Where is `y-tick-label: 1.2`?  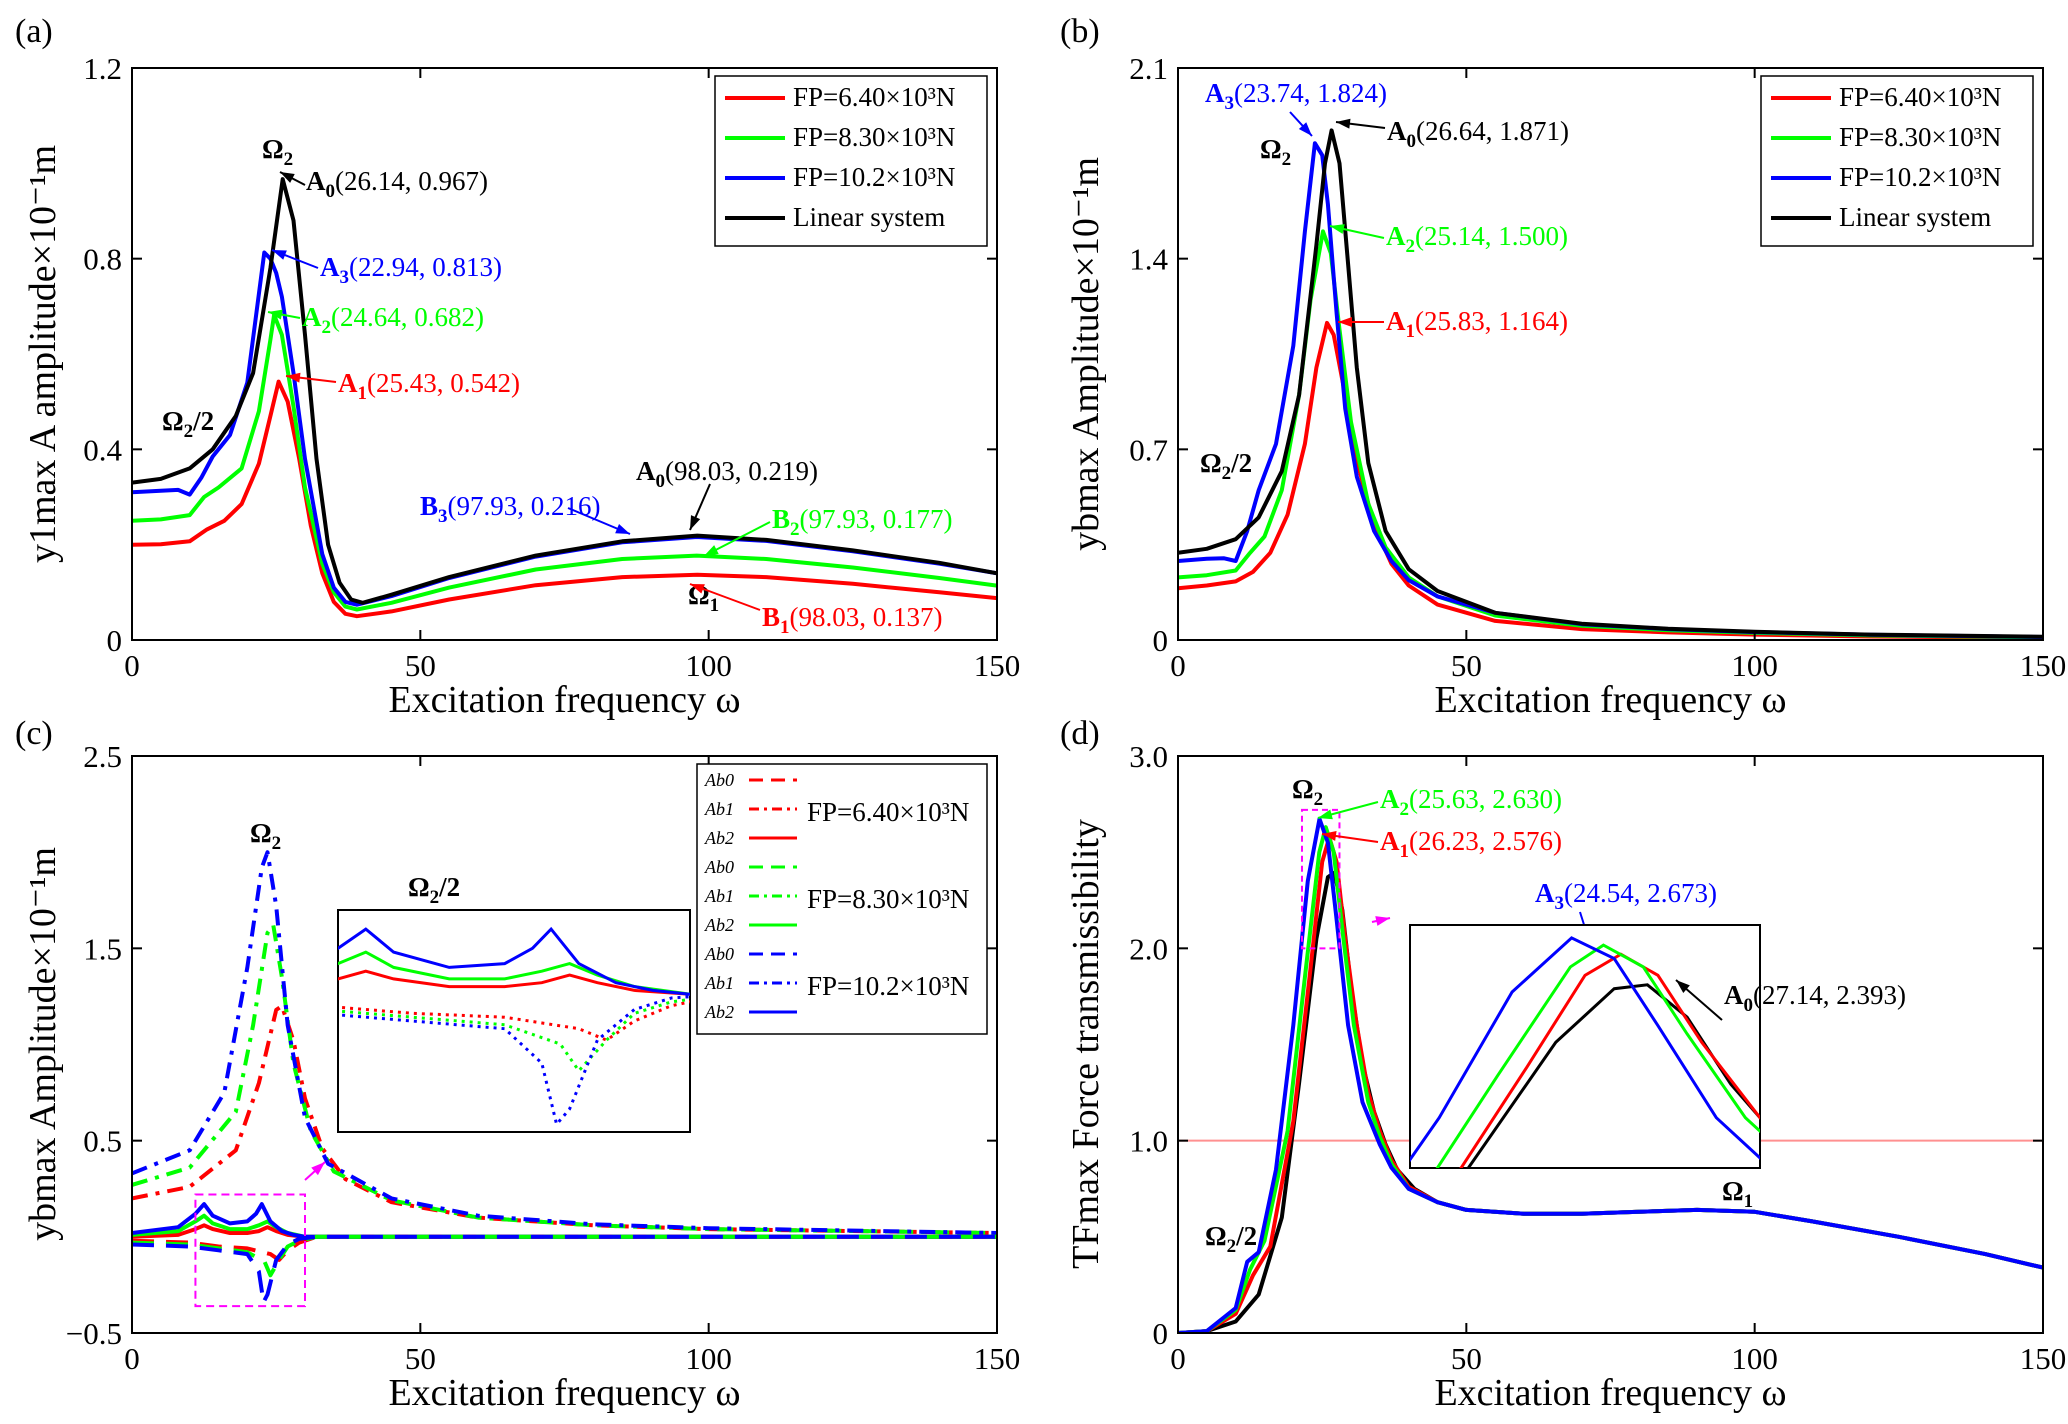
y-tick-label: 1.2 is located at coordinates (102, 68).